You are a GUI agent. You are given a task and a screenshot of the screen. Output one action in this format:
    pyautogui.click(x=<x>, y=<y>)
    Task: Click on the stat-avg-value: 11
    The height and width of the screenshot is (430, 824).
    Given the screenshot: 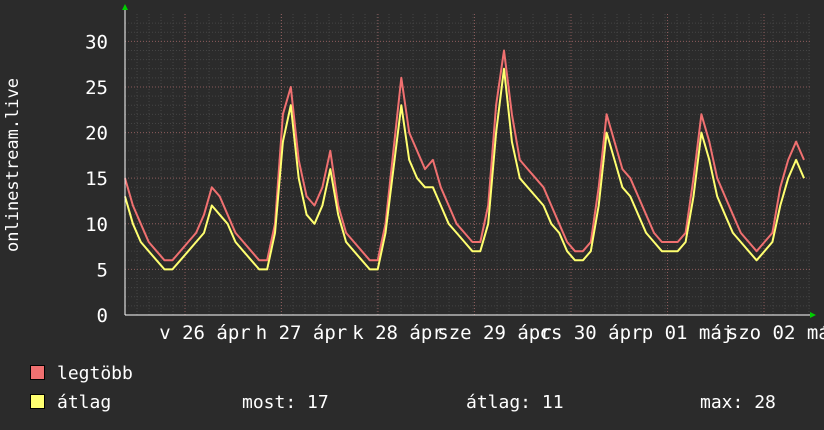 What is the action you would take?
    pyautogui.click(x=552, y=402)
    